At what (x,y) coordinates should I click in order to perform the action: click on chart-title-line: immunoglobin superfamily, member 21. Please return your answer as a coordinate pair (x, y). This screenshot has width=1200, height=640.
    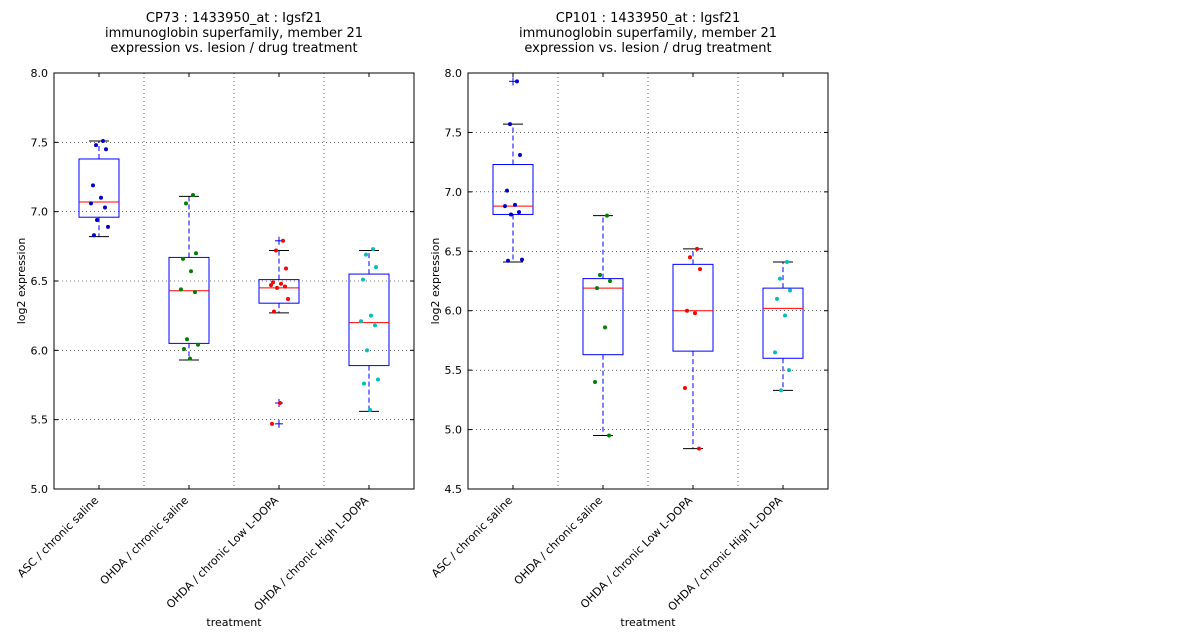
    Looking at the image, I should click on (234, 33).